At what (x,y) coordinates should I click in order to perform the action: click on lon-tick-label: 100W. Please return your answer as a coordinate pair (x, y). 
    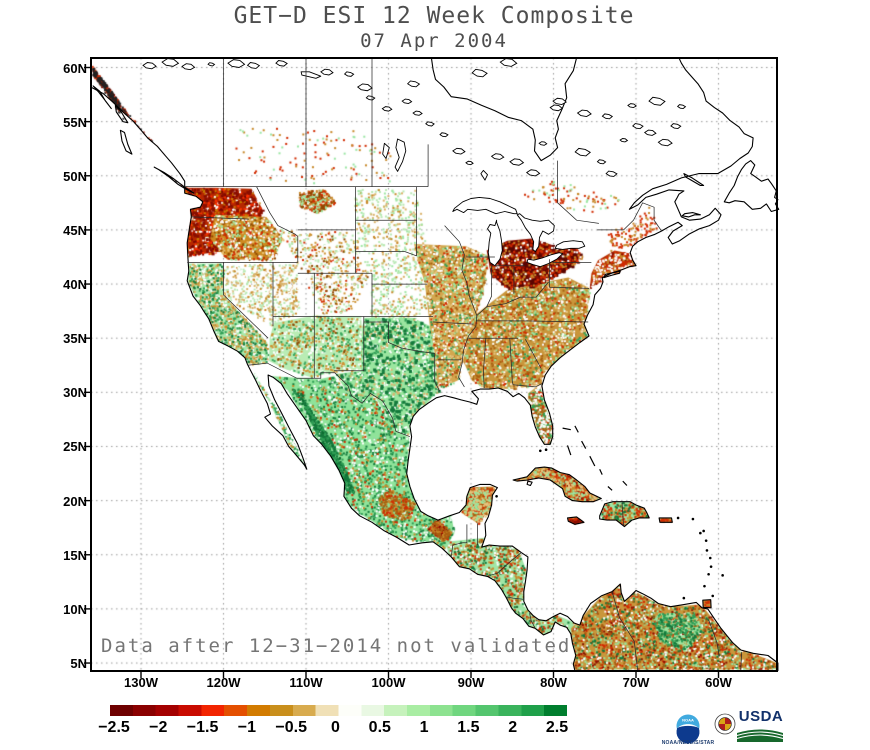
    Looking at the image, I should click on (388, 682).